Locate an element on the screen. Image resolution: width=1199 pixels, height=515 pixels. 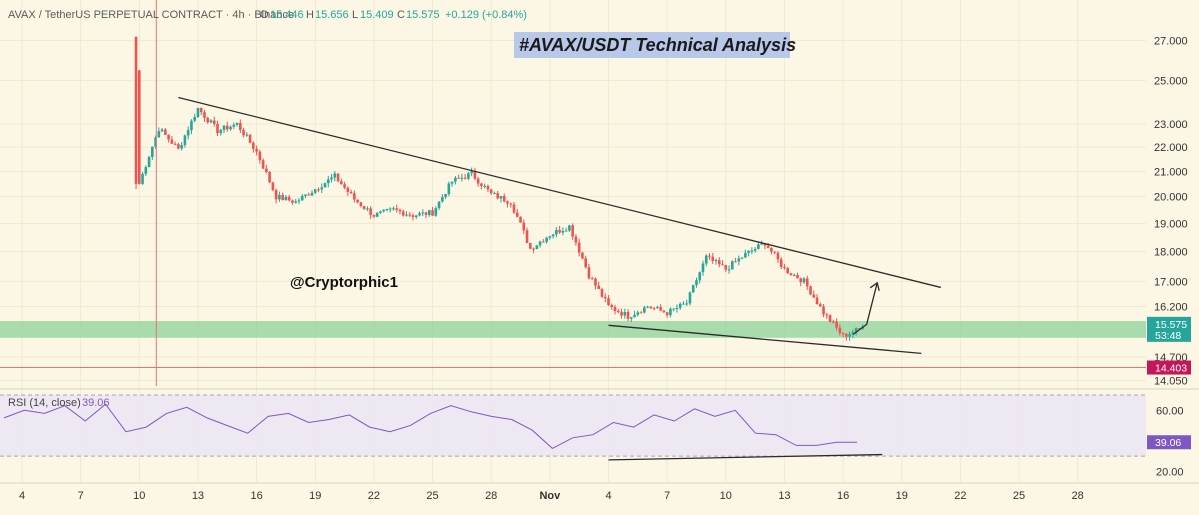
time-tick-label: 7 is located at coordinates (667, 496).